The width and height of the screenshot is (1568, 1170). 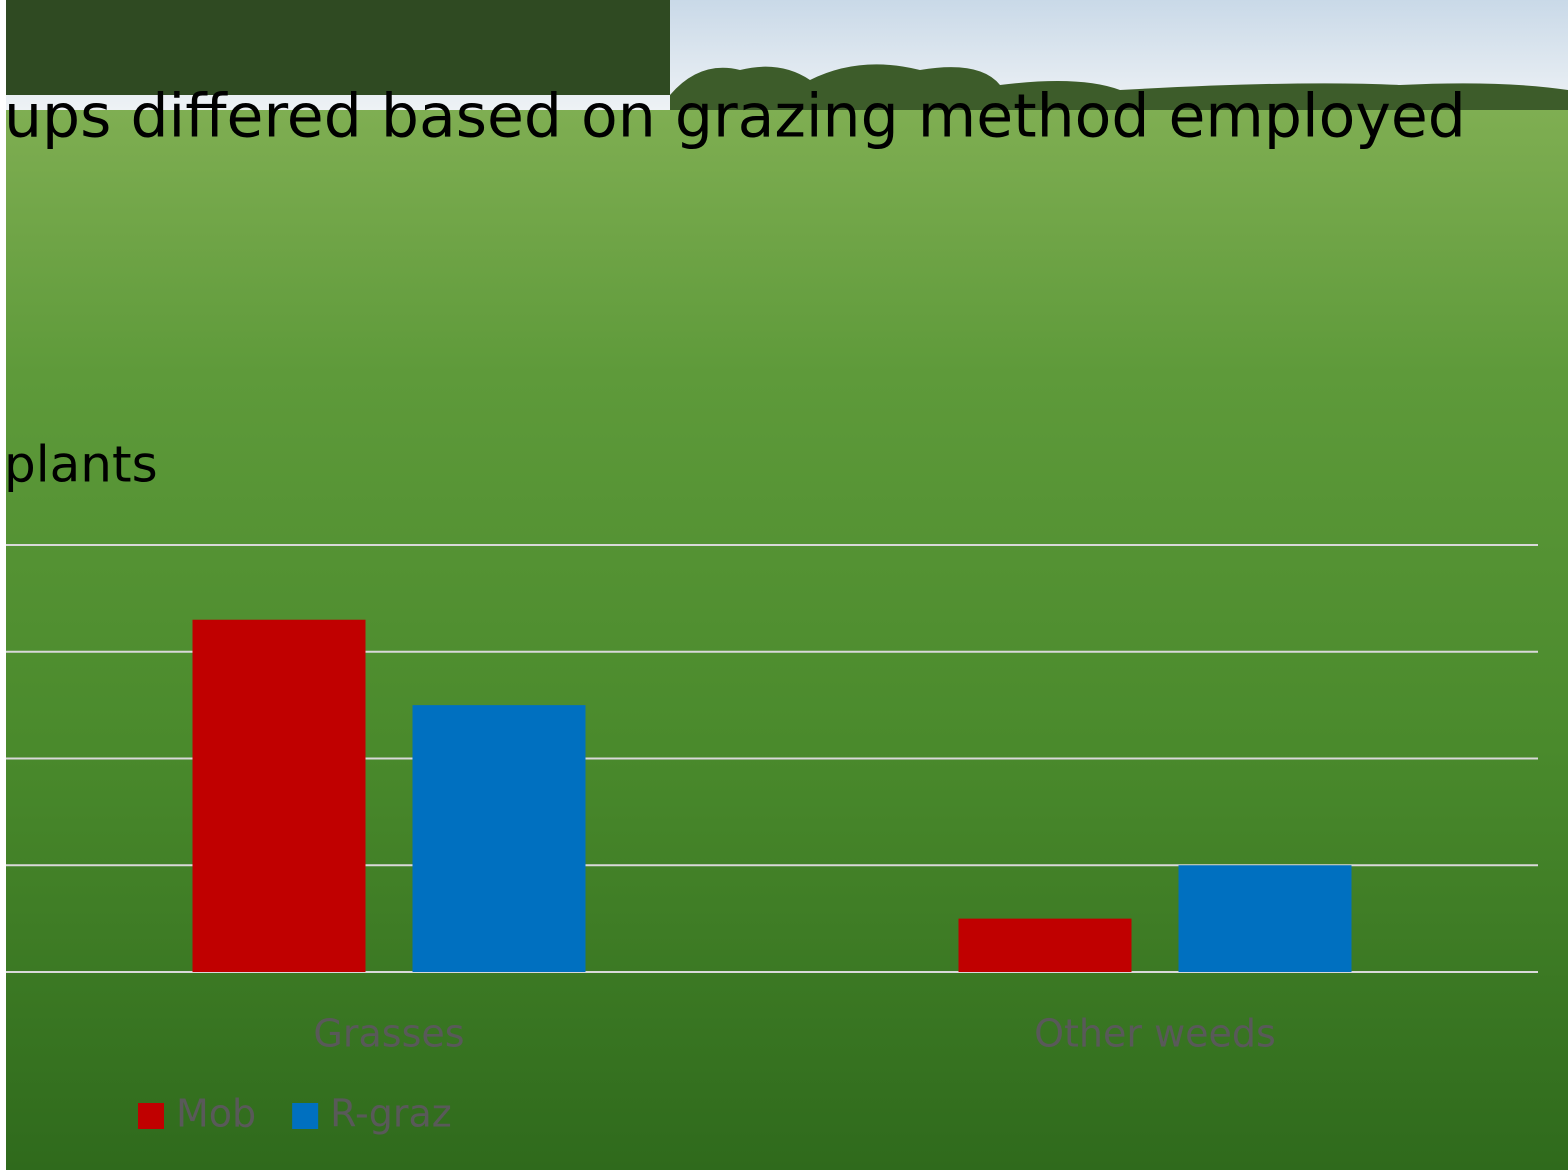 What do you see at coordinates (216, 1114) in the screenshot?
I see `legend-label: Mob` at bounding box center [216, 1114].